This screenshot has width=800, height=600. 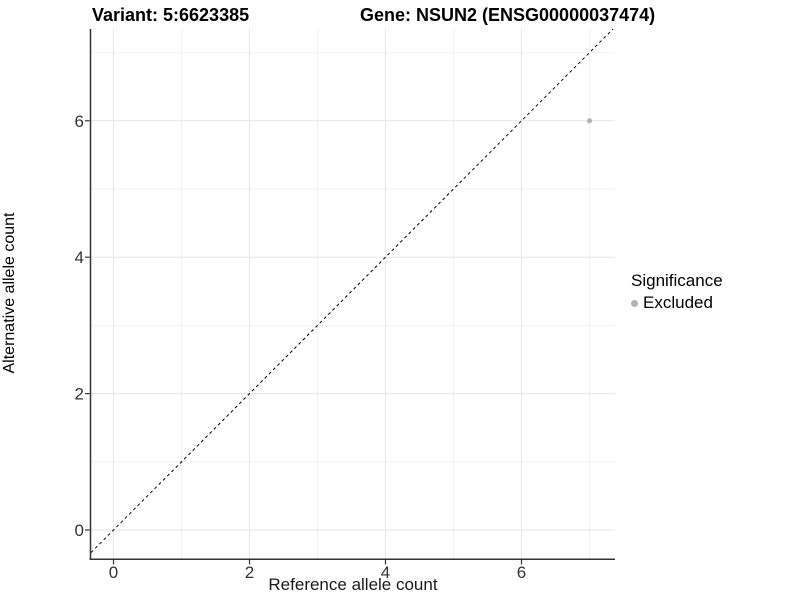 What do you see at coordinates (9, 293) in the screenshot?
I see `y-axis-title: Alternative allele count` at bounding box center [9, 293].